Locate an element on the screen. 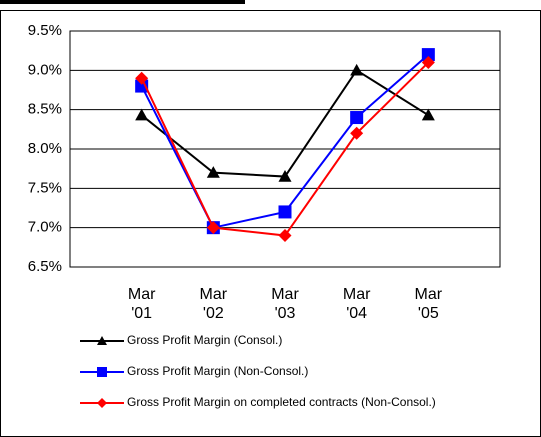 This screenshot has height=437, width=541. x-tick-label: Mar '05 is located at coordinates (428, 304).